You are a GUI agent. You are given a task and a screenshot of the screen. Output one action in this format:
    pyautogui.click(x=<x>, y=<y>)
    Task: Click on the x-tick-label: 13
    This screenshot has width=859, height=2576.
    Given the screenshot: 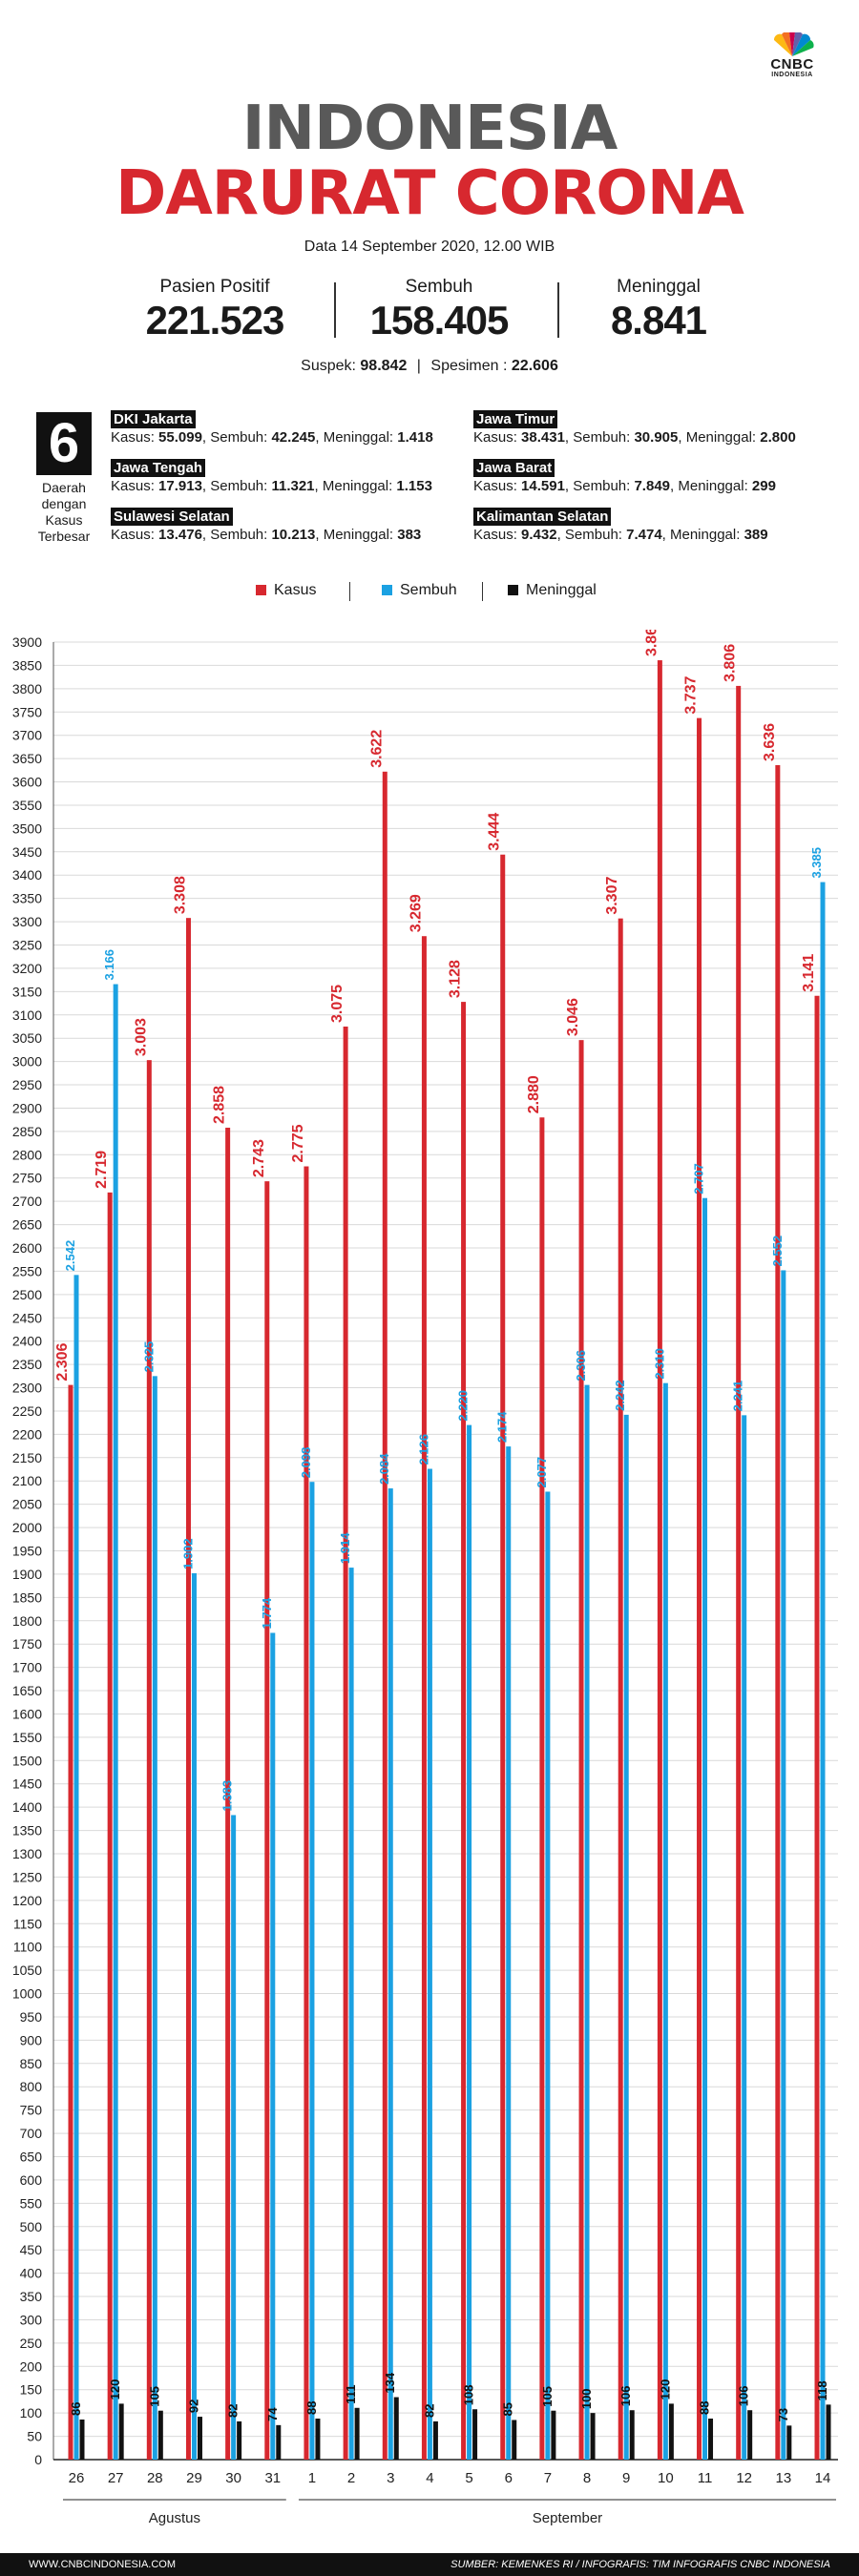 What is the action you would take?
    pyautogui.click(x=783, y=2478)
    